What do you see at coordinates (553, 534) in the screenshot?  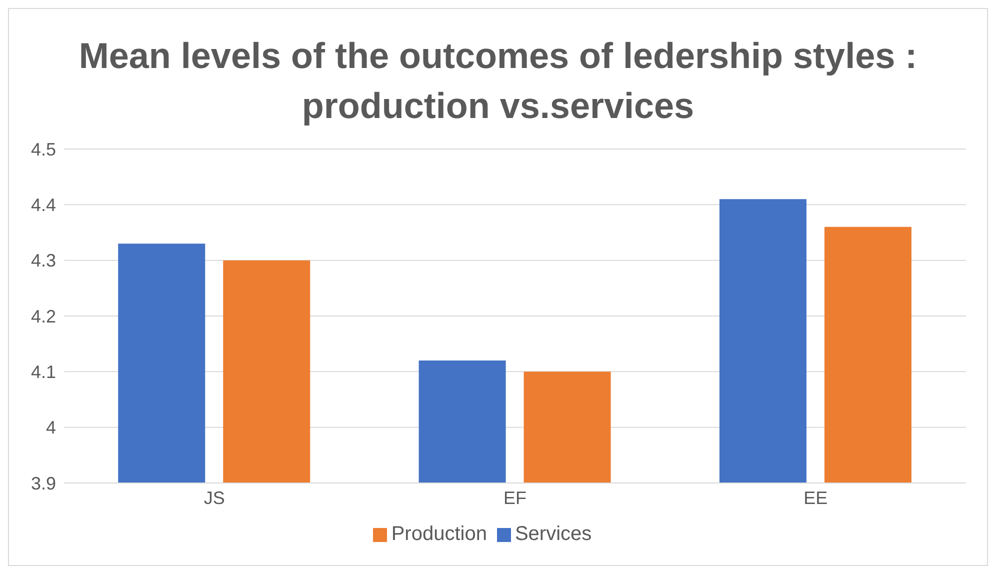 I see `legend-label: Services` at bounding box center [553, 534].